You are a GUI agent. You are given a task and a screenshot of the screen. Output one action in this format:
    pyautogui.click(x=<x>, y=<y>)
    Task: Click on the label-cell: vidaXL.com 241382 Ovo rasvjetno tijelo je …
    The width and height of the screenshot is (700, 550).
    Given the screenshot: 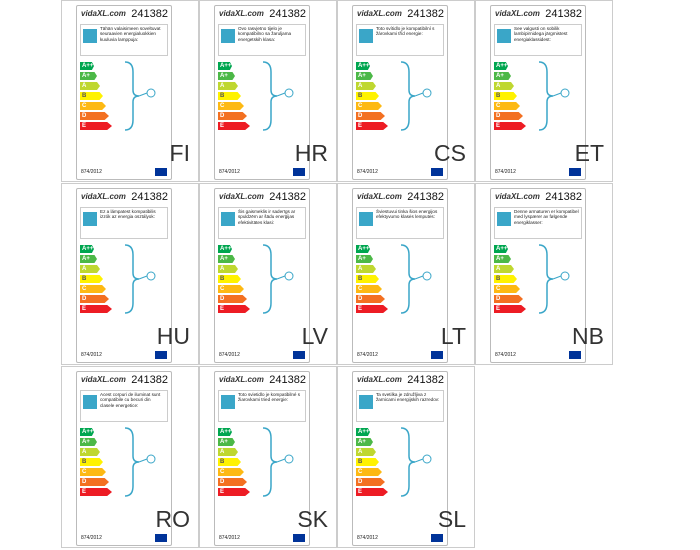 What is the action you would take?
    pyautogui.click(x=268, y=91)
    